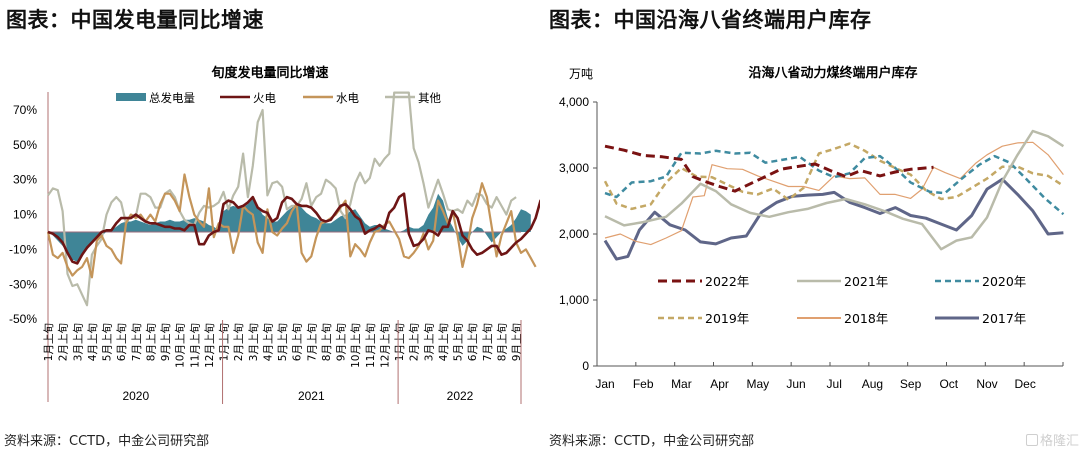  Describe the element at coordinates (585, 366) in the screenshot. I see `y-tick-label: 0` at that location.